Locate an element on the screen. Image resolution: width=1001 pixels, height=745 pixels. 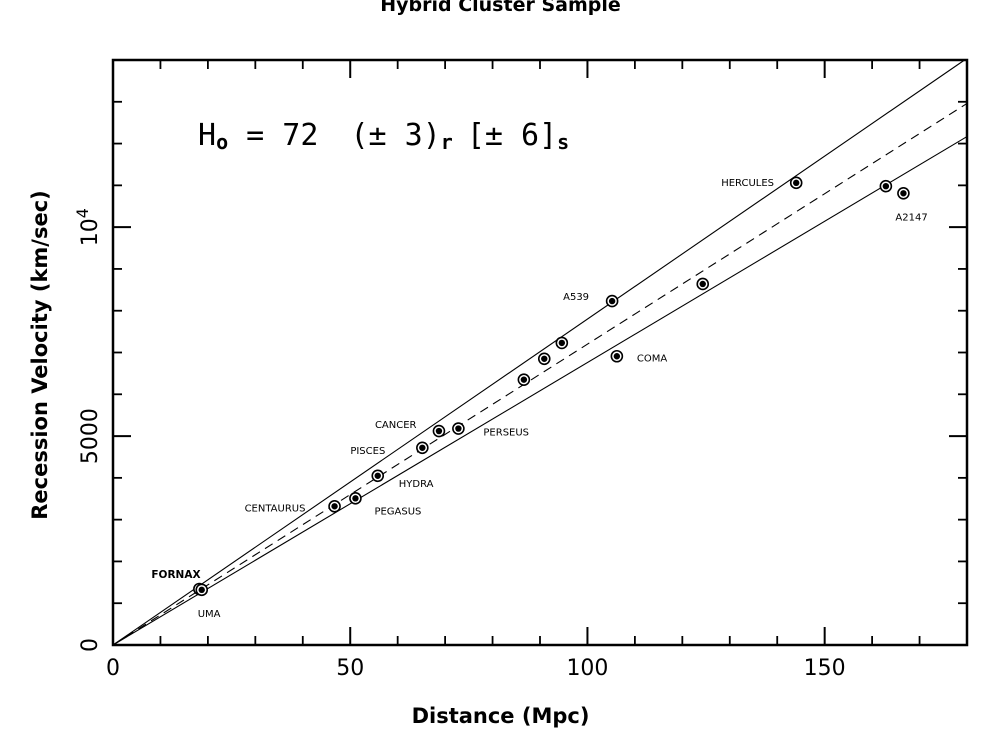
point-label-hydra: HYDRA is located at coordinates (416, 484).